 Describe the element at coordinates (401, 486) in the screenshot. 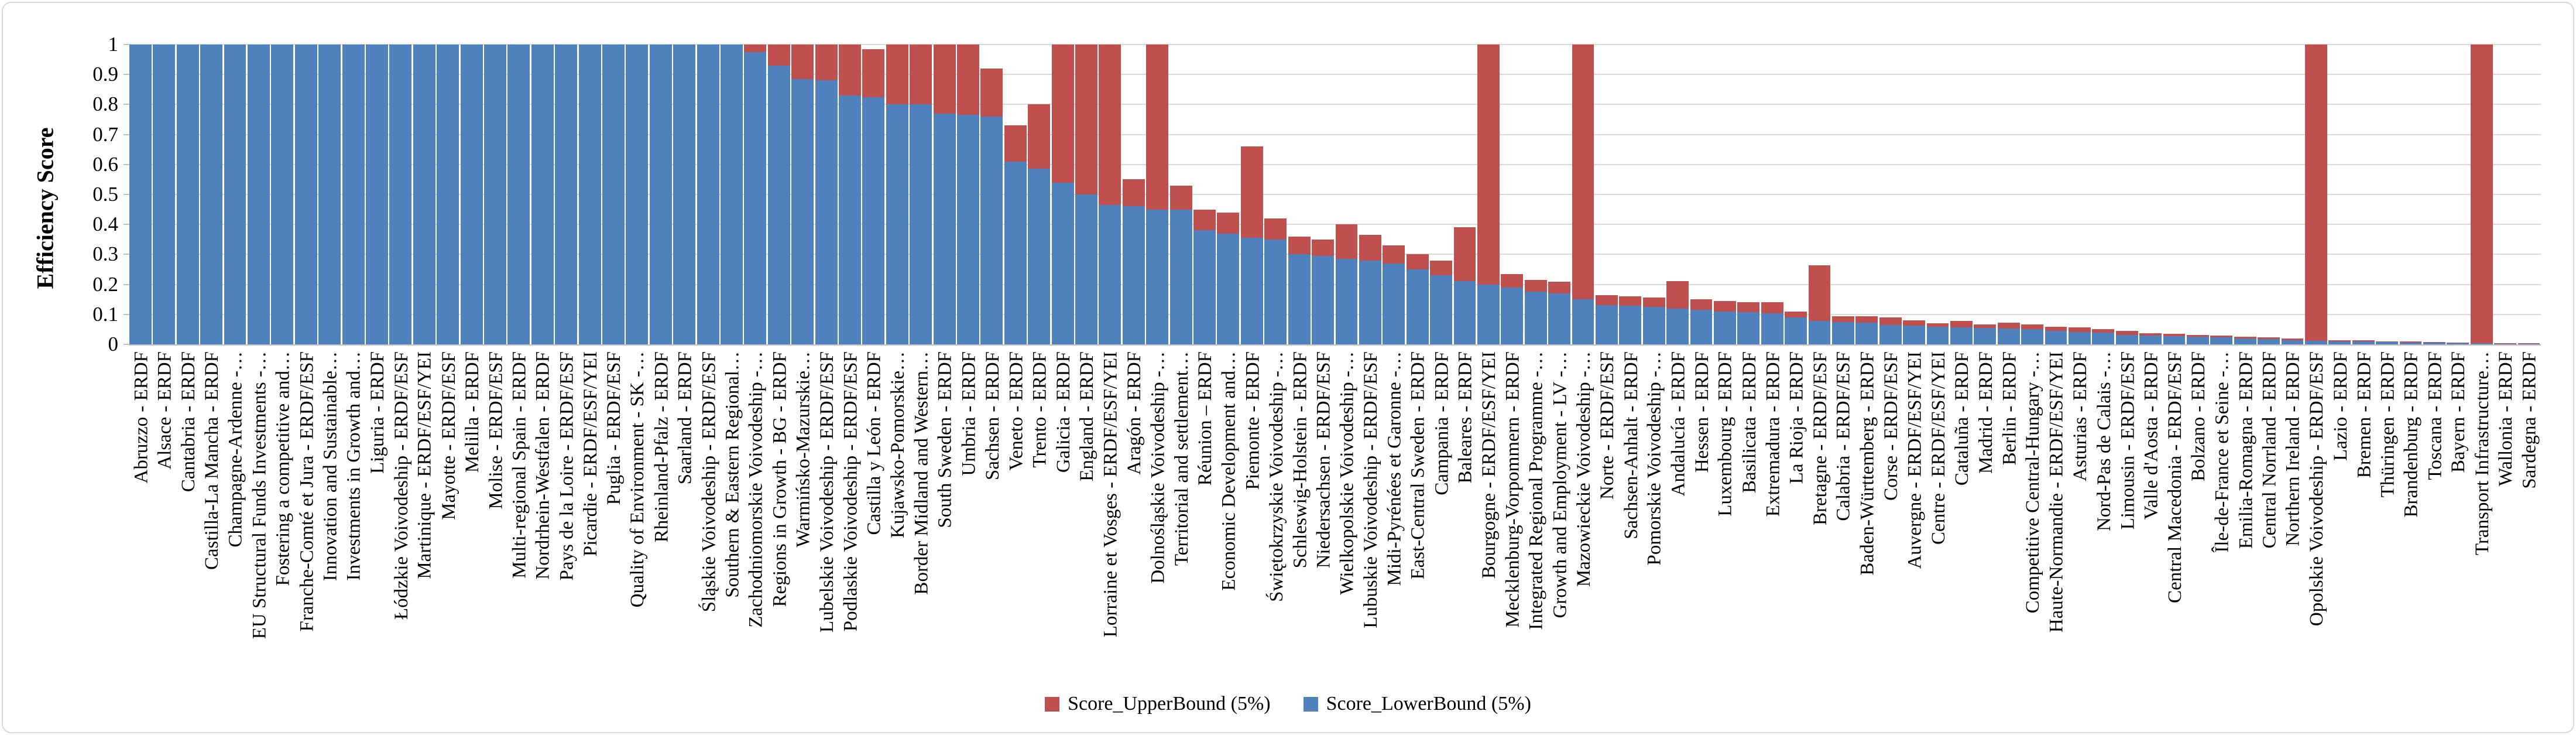

I see `x-category-label: Łódzkie Voivodeship - ERDF/ESF` at that location.